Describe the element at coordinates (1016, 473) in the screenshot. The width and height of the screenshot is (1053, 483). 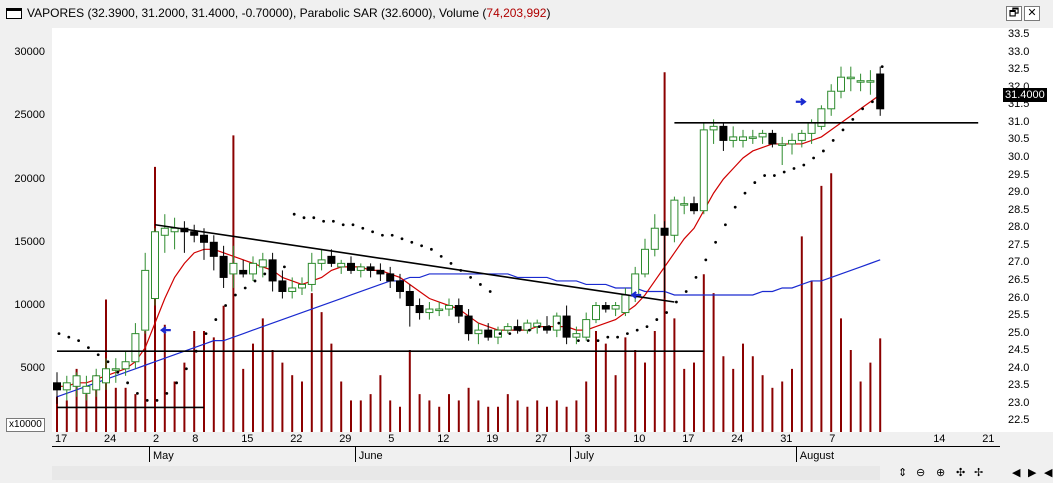
I see `scroll-left-icon: ◀` at that location.